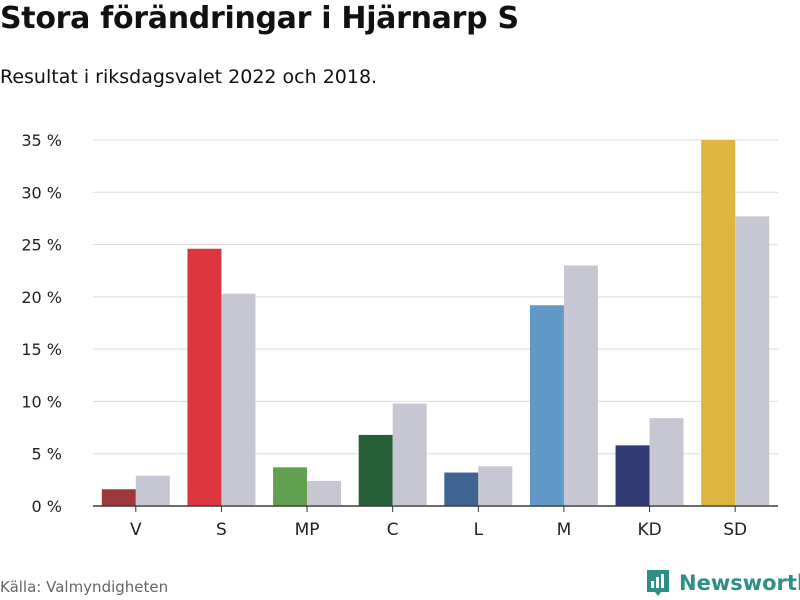 The image size is (800, 600). What do you see at coordinates (47, 506) in the screenshot?
I see `y-tick-label: 0 %` at bounding box center [47, 506].